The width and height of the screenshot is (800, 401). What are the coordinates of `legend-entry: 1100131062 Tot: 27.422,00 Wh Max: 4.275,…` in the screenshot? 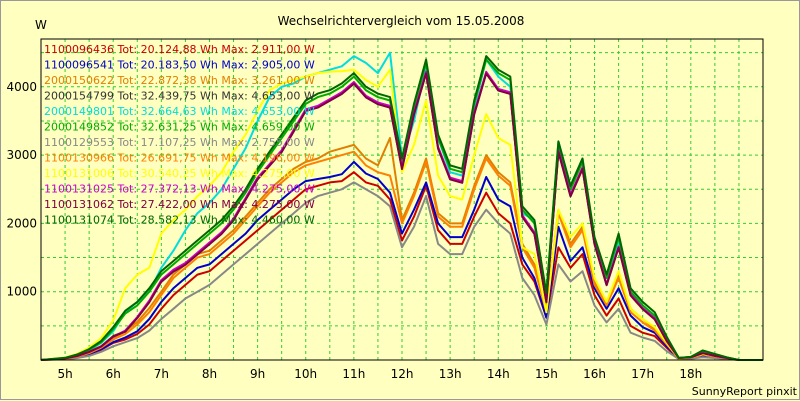 It's located at (179, 204).